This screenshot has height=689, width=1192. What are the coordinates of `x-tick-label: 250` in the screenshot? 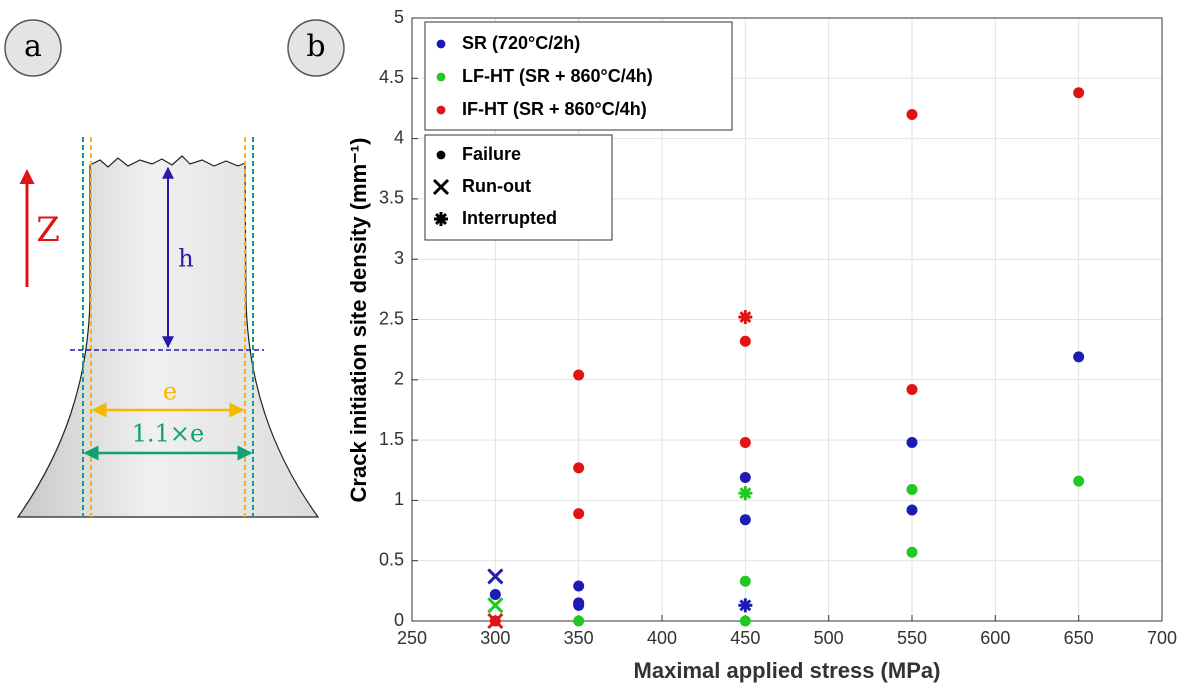 It's located at (412, 638).